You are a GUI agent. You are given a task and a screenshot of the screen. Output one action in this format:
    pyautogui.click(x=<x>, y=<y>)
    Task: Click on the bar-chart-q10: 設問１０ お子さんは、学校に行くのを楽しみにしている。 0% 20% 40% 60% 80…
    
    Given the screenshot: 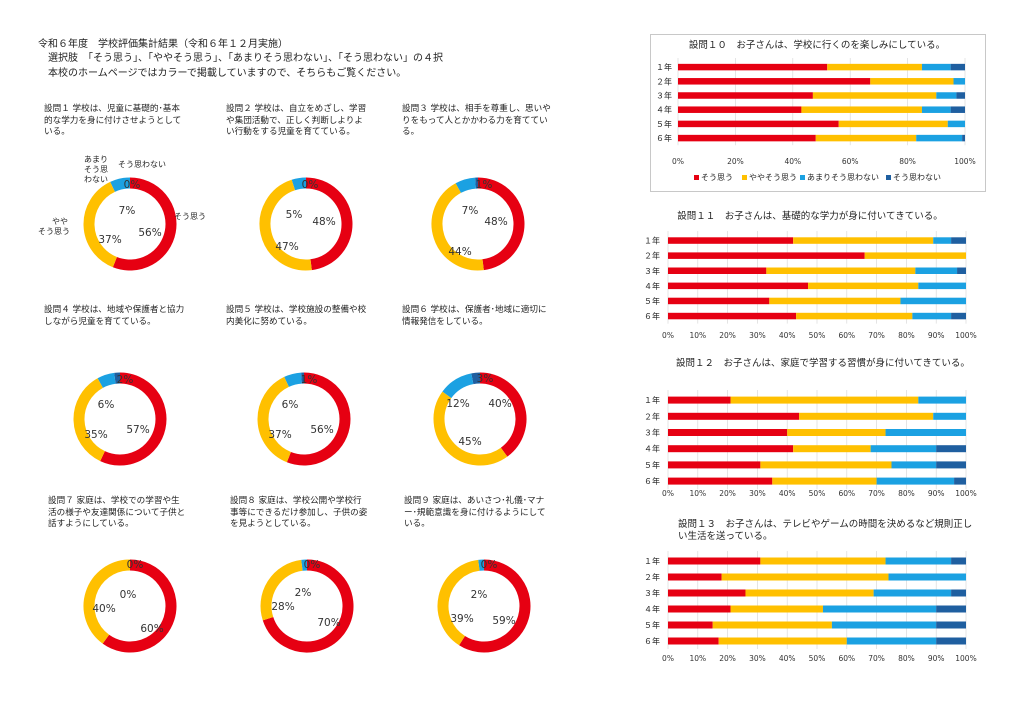 What is the action you would take?
    pyautogui.click(x=816, y=110)
    